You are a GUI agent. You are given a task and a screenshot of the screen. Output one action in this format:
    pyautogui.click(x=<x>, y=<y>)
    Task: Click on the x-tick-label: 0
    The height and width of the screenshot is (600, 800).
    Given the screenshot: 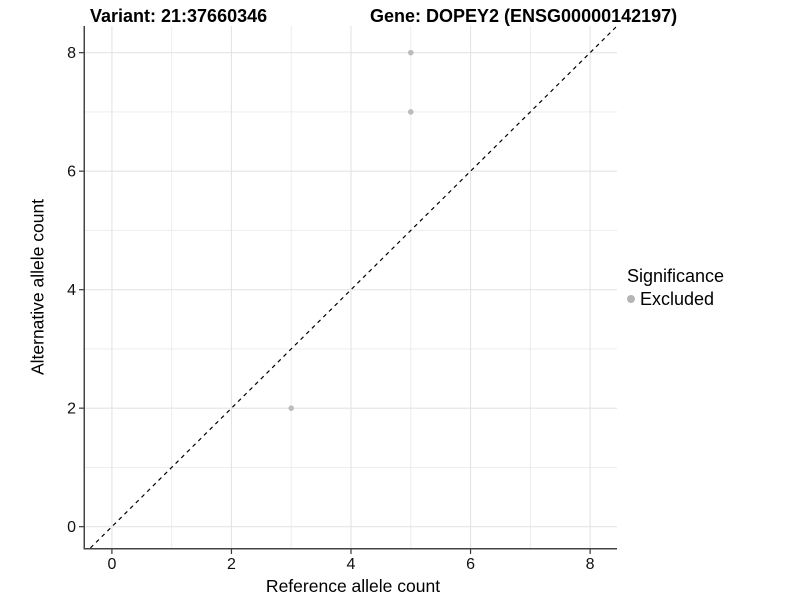 What is the action you would take?
    pyautogui.click(x=111, y=564)
    